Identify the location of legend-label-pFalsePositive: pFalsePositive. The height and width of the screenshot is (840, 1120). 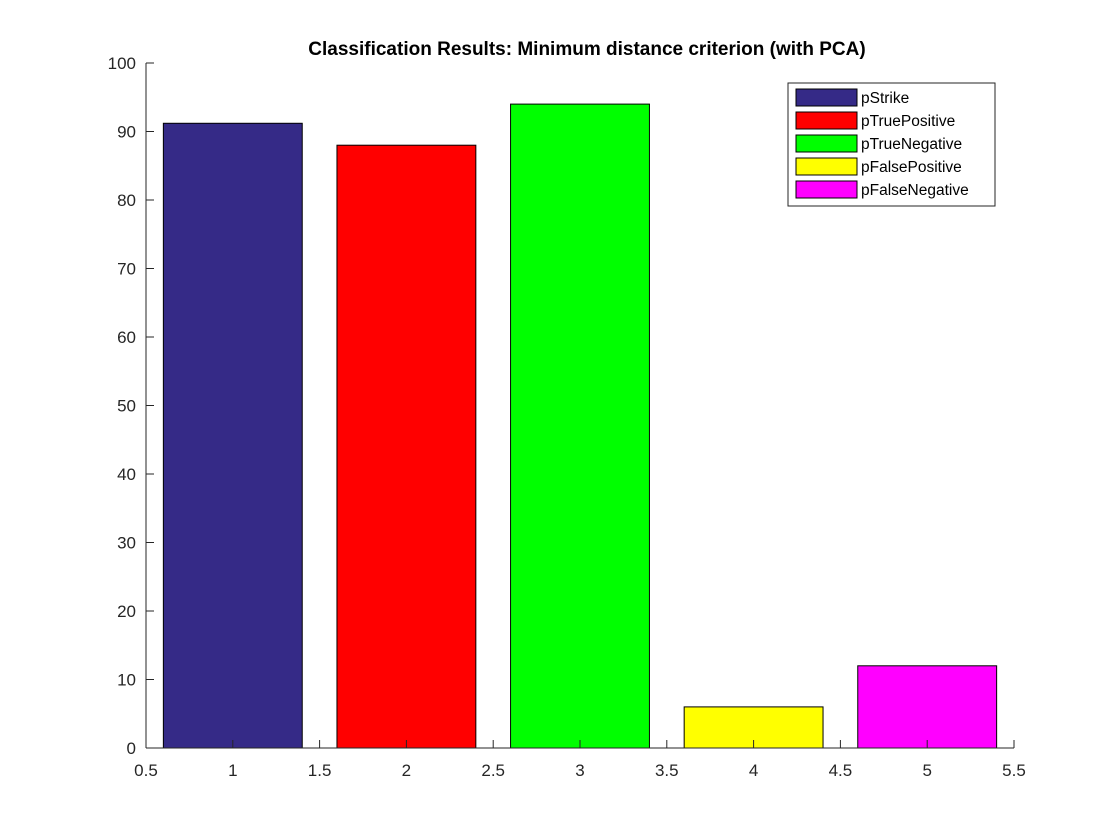
(911, 167).